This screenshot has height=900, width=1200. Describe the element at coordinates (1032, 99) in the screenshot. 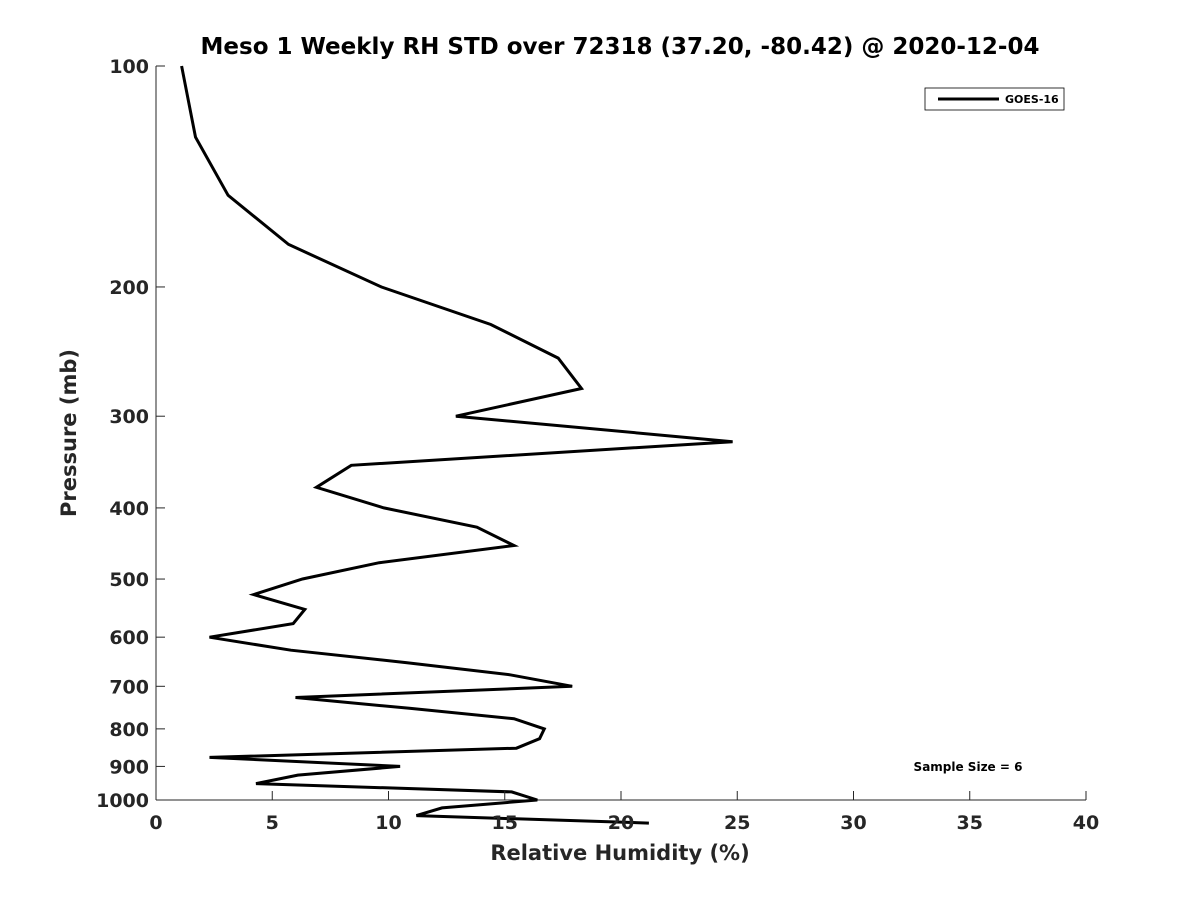

I see `legend-label-goes-16: GOES-16` at that location.